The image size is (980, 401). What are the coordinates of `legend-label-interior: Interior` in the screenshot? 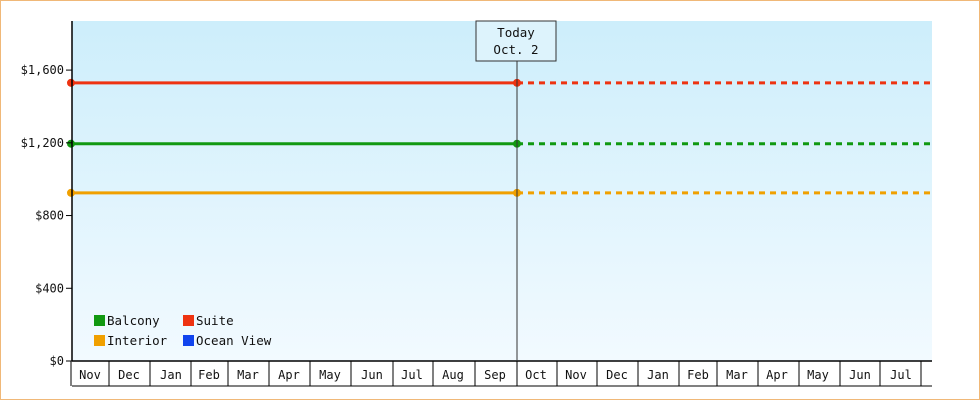 It's located at (137, 340).